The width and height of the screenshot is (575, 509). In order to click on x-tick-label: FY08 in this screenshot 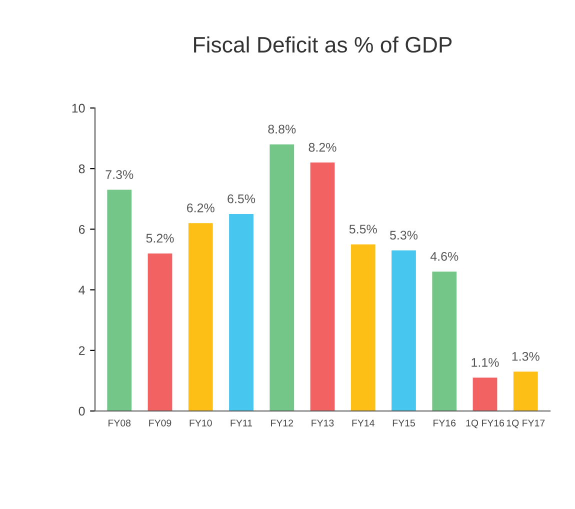, I will do `click(119, 423)`.